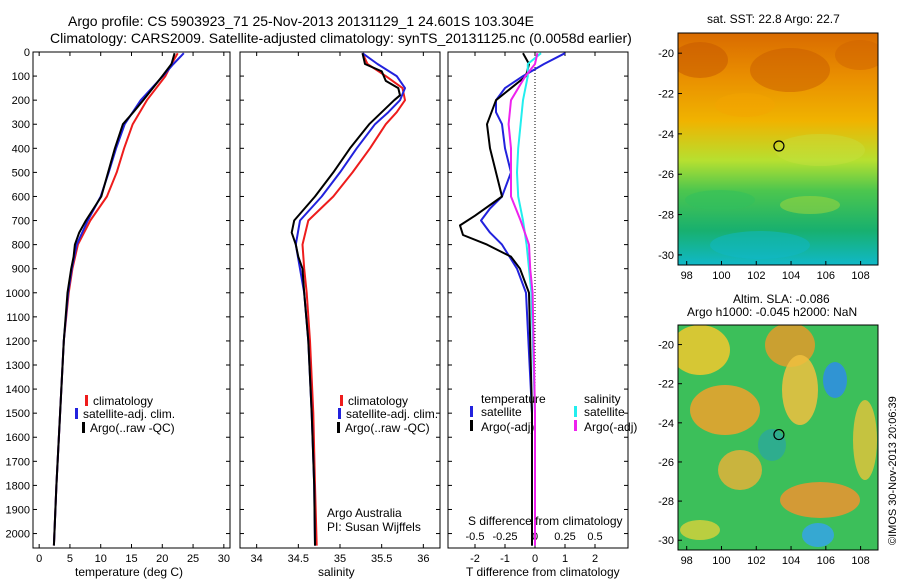  What do you see at coordinates (529, 299) in the screenshot?
I see `series-line-S_satellite` at bounding box center [529, 299].